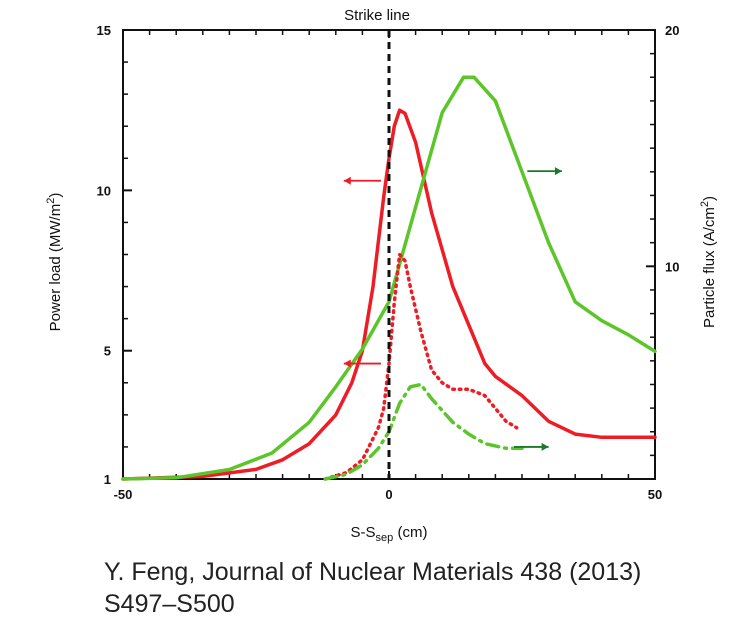 This screenshot has width=755, height=643. What do you see at coordinates (104, 30) in the screenshot?
I see `y-left-tick-label: 15` at bounding box center [104, 30].